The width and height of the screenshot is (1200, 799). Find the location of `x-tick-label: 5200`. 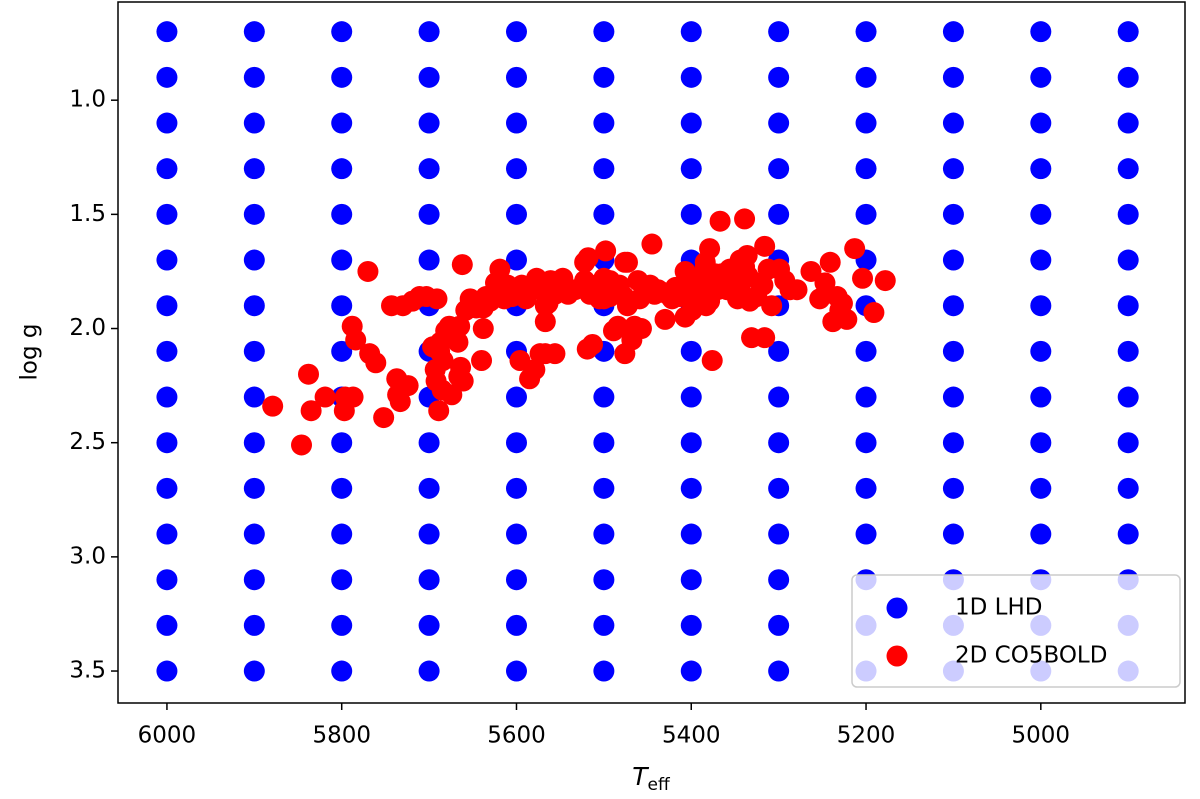

x-tick-label: 5200 is located at coordinates (866, 736).